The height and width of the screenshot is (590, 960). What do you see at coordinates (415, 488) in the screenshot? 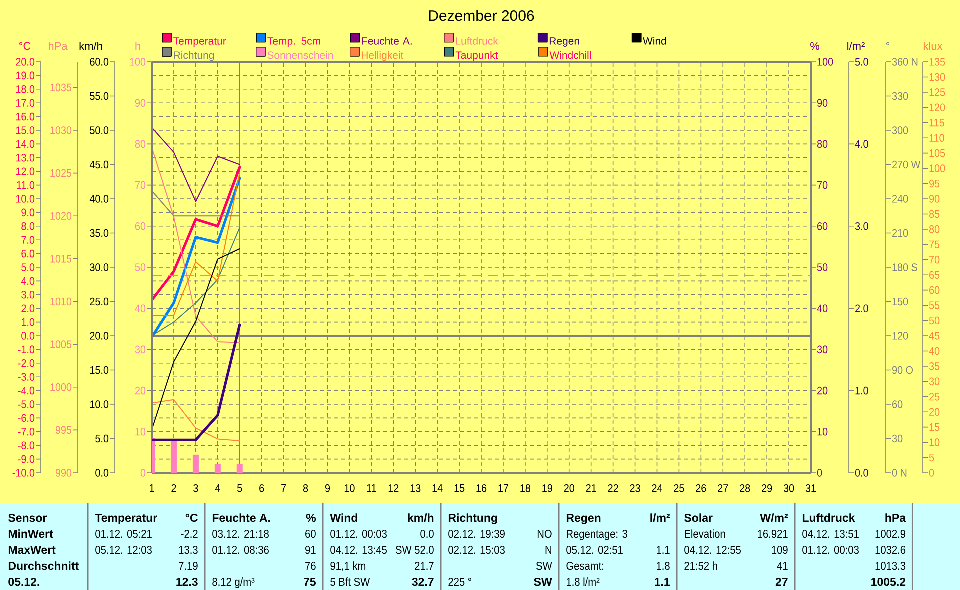
I see `x-tick-label: 13` at bounding box center [415, 488].